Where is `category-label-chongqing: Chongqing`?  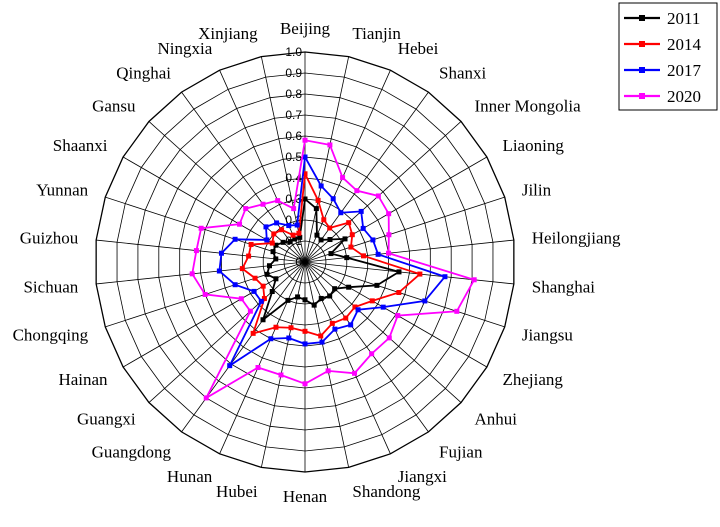 category-label-chongqing: Chongqing is located at coordinates (51, 334).